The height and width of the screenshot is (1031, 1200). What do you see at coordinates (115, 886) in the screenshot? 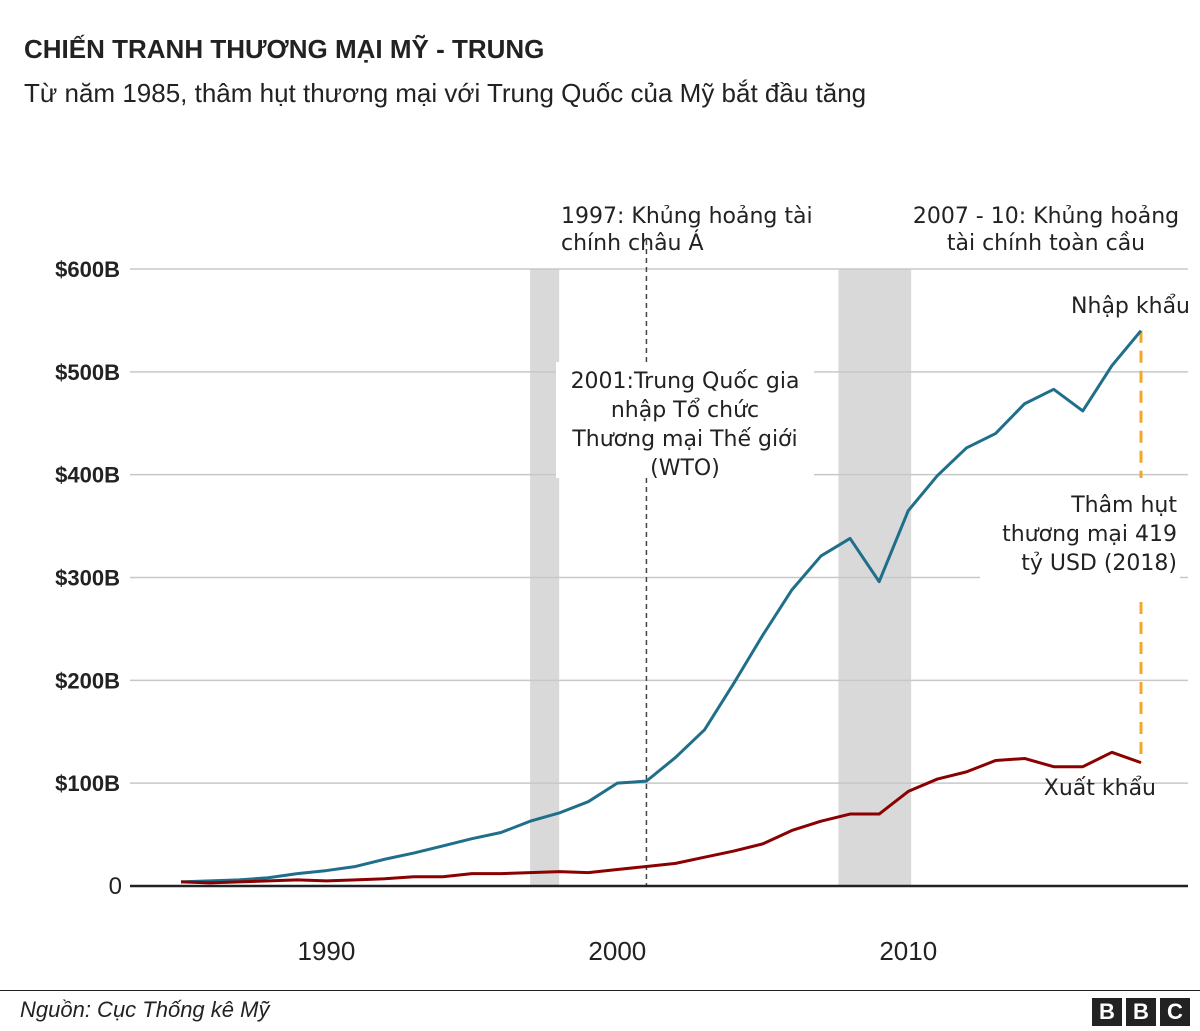
I see `y-tick-label: 0` at bounding box center [115, 886].